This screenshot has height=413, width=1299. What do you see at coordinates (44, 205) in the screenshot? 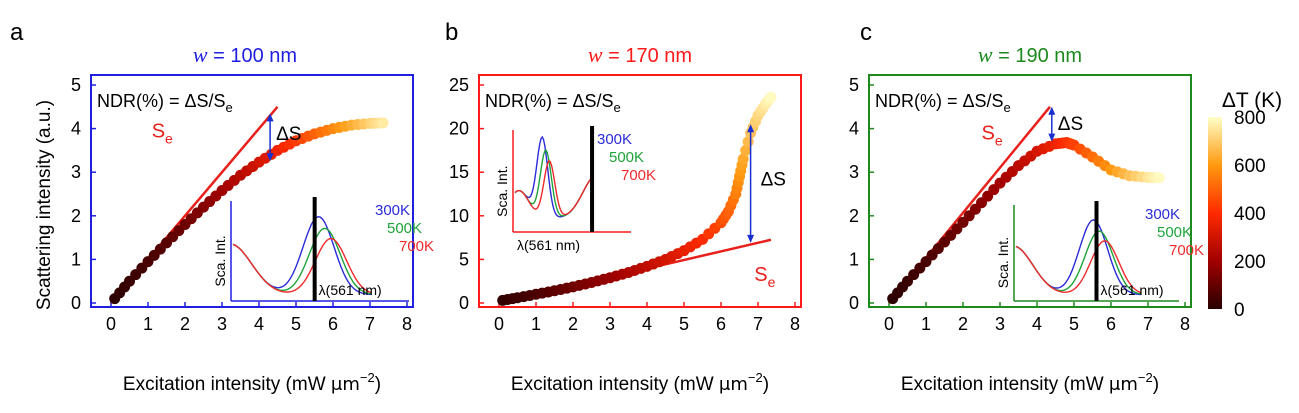
I see `y-axis-label: Scattering intensity (a.u.)` at bounding box center [44, 205].